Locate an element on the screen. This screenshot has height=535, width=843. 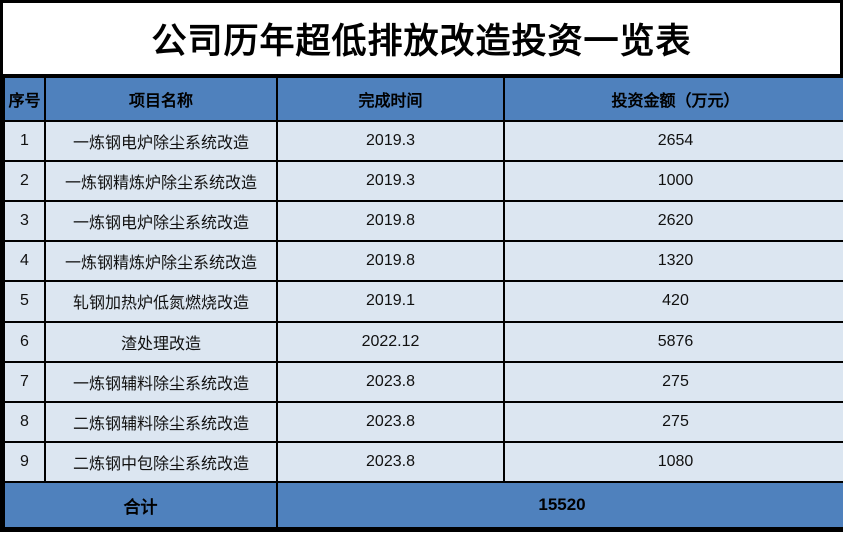
cell-date: 2022.12 is located at coordinates (390, 341).